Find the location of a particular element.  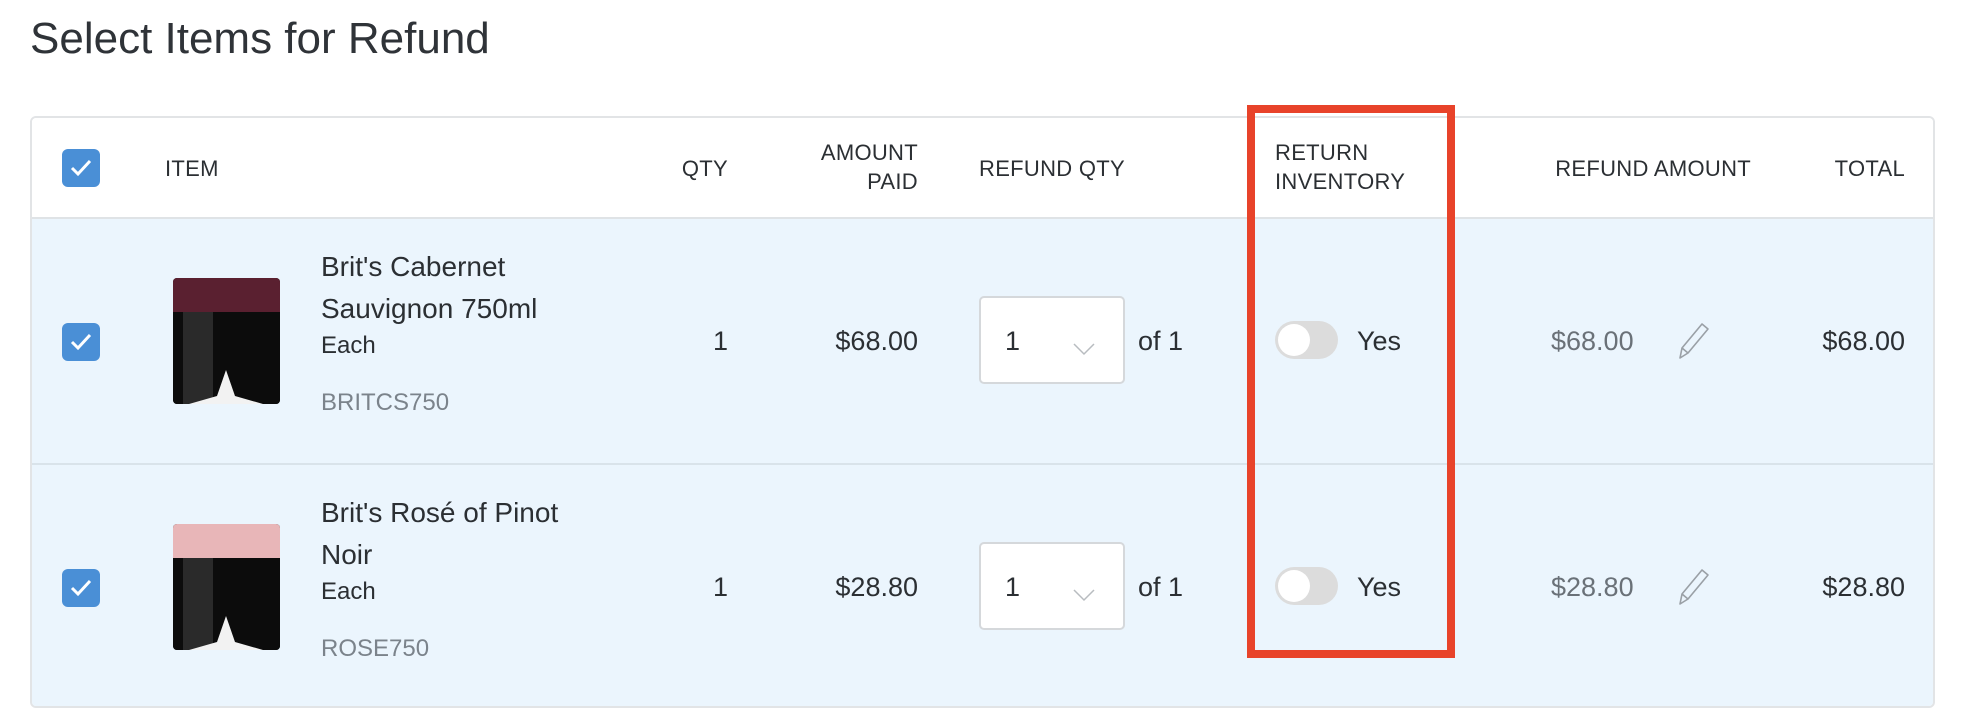

header-amount-paid-line2: PAID is located at coordinates (892, 181).